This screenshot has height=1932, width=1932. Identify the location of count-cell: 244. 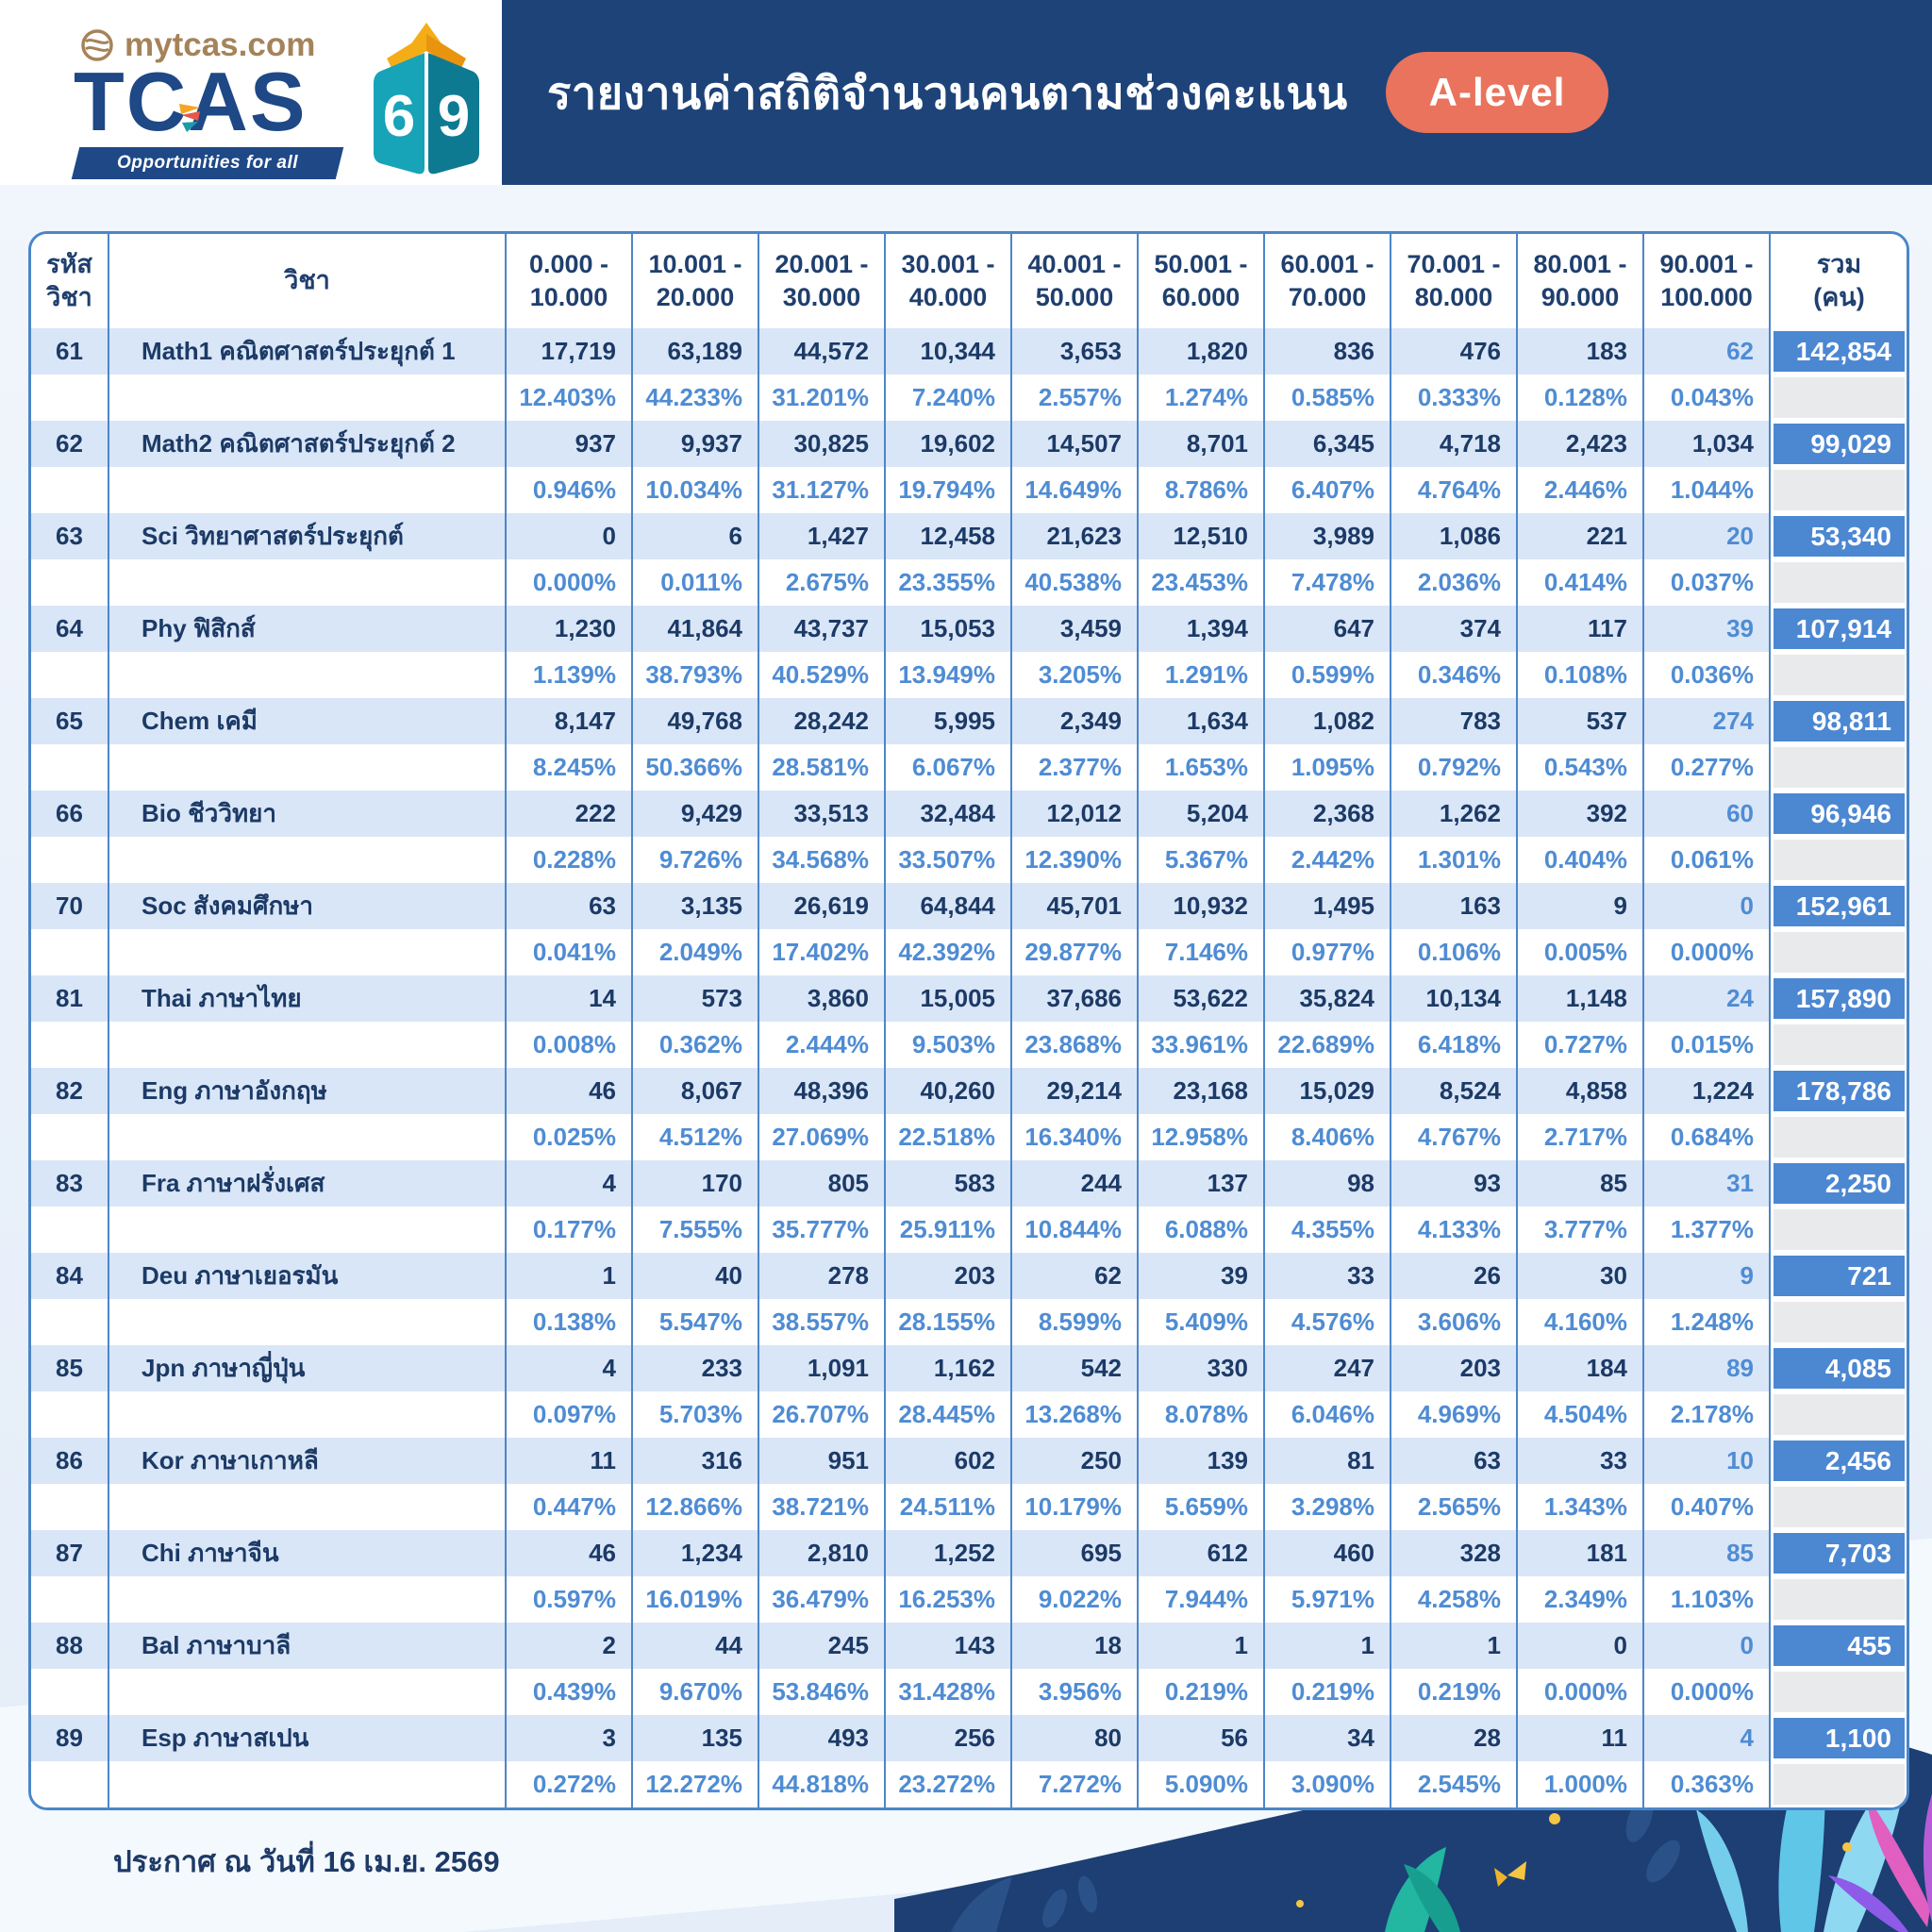
(1076, 1184).